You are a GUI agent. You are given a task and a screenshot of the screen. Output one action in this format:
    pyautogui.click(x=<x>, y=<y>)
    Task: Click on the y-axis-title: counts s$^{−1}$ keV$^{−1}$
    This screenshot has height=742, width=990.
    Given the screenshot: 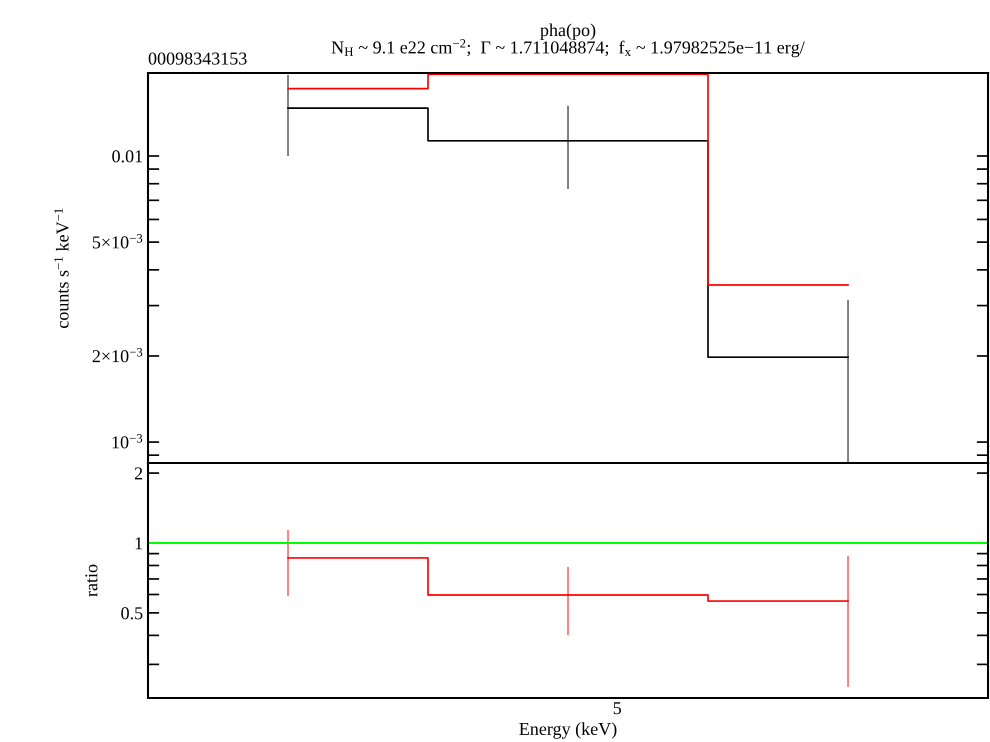 What is the action you would take?
    pyautogui.click(x=61, y=268)
    